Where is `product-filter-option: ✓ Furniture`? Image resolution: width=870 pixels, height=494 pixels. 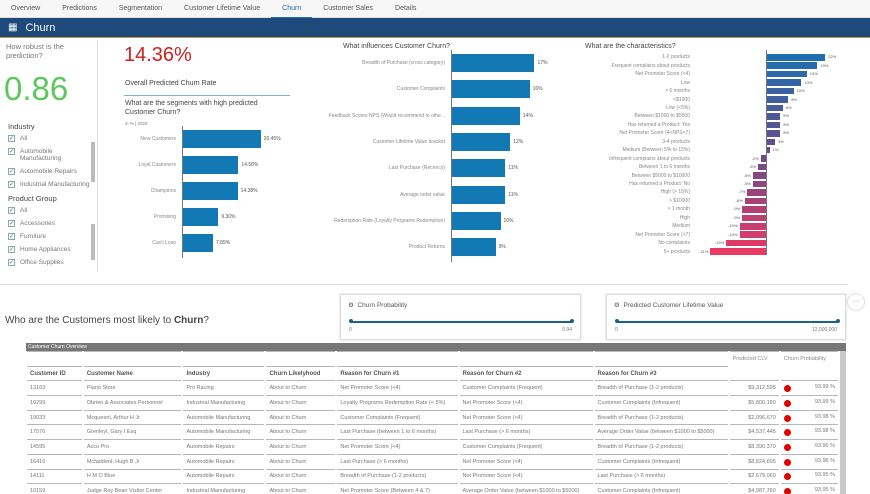 product-filter-option: ✓ Furniture is located at coordinates (51, 236).